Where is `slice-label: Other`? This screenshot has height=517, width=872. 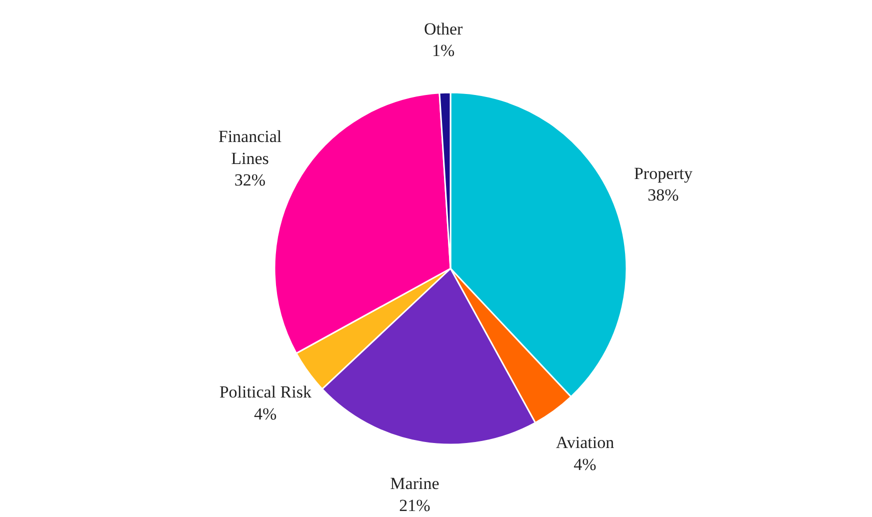
slice-label: Other is located at coordinates (444, 28).